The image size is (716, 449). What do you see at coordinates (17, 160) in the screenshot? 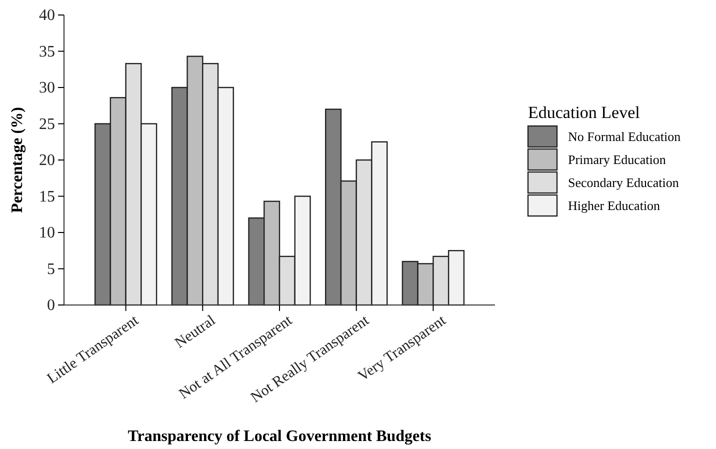
I see `y-axis-title: Percentage (%)` at bounding box center [17, 160].